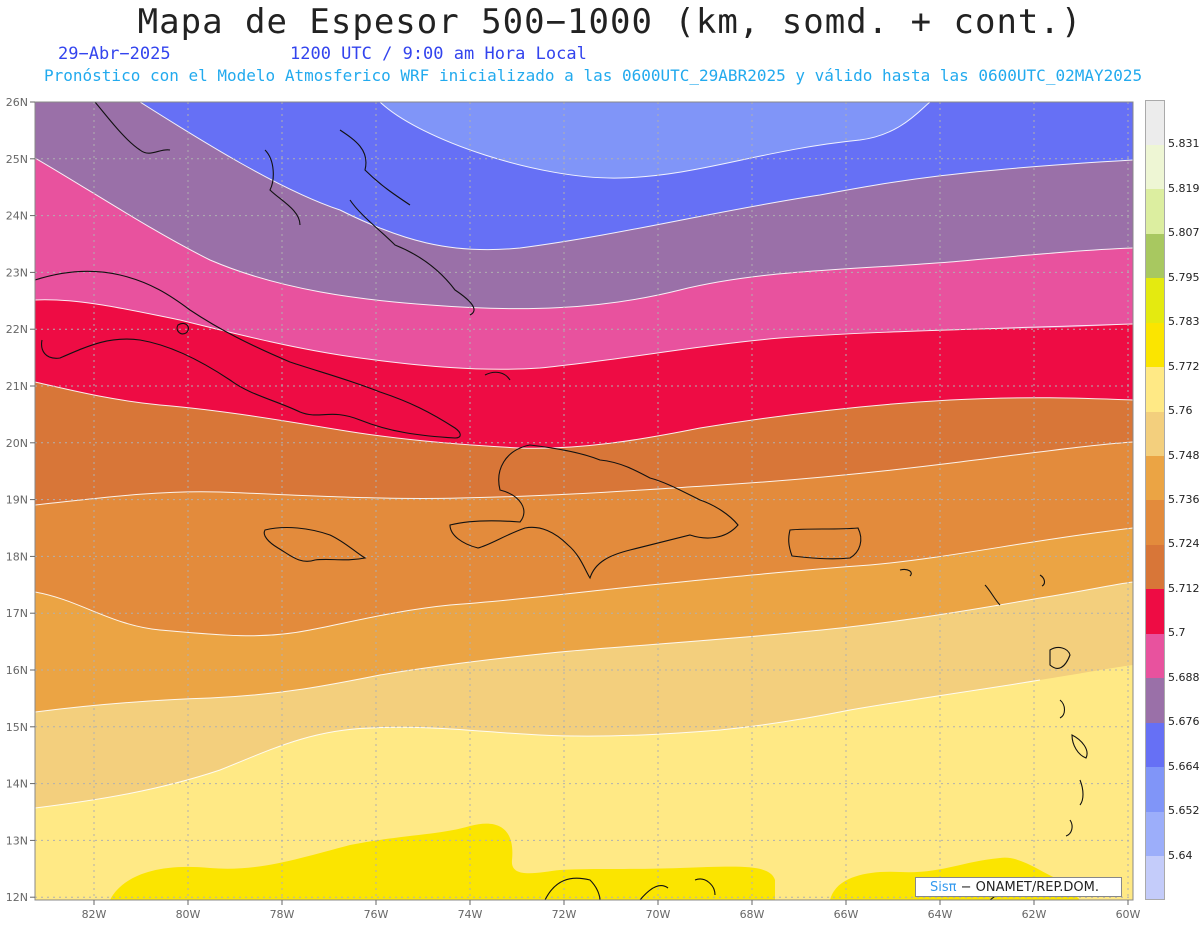  What do you see at coordinates (17, 443) in the screenshot?
I see `lat-label-20N: 20N` at bounding box center [17, 443].